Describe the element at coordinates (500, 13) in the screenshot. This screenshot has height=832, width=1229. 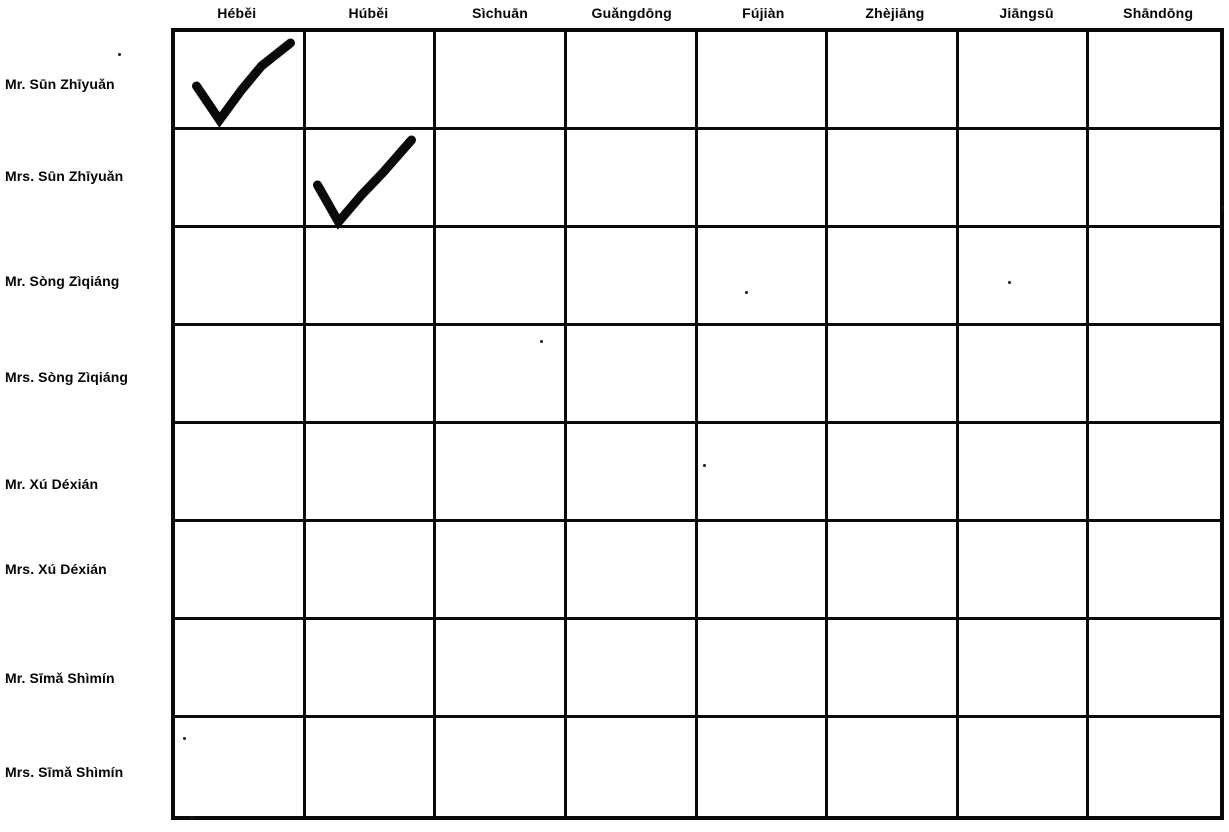
I see `column-header-sichuan: Sìchuān` at that location.